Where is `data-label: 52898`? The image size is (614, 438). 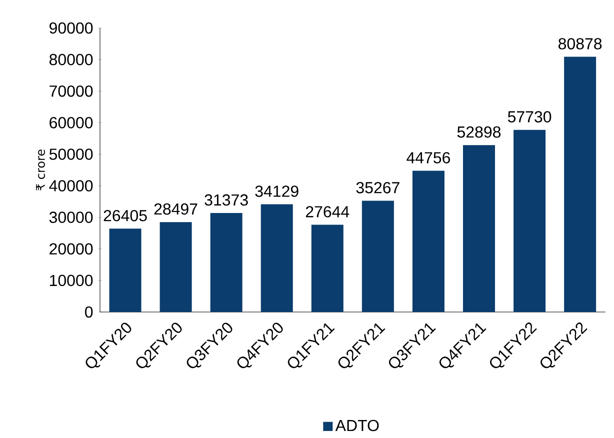 data-label: 52898 is located at coordinates (479, 132).